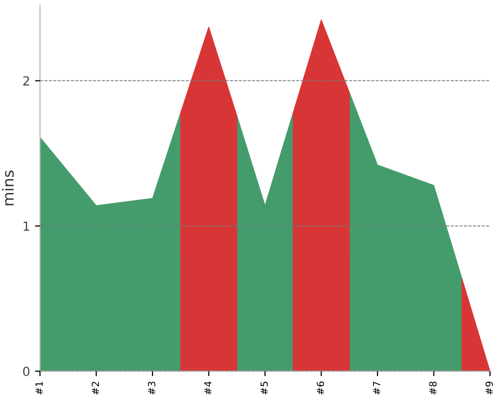  I want to click on x-tick-label: #7, so click(376, 388).